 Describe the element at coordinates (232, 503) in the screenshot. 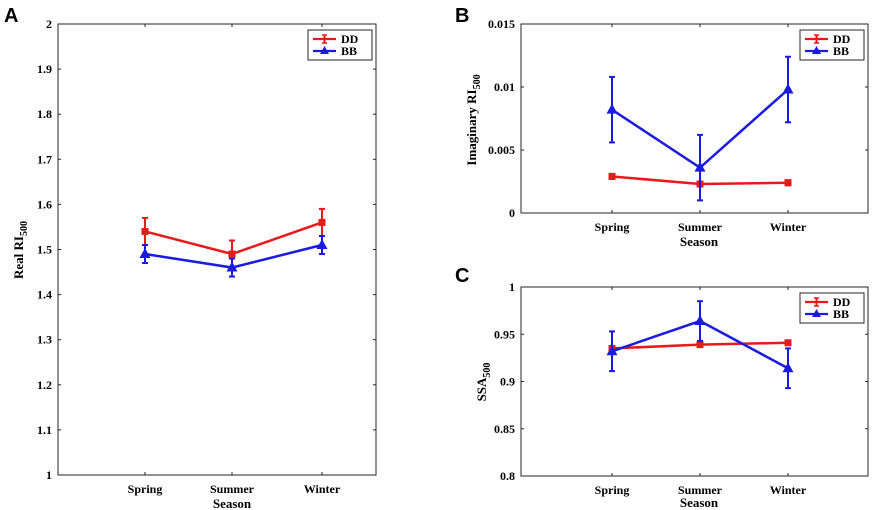

I see `panel-a-xlabel: Season` at that location.